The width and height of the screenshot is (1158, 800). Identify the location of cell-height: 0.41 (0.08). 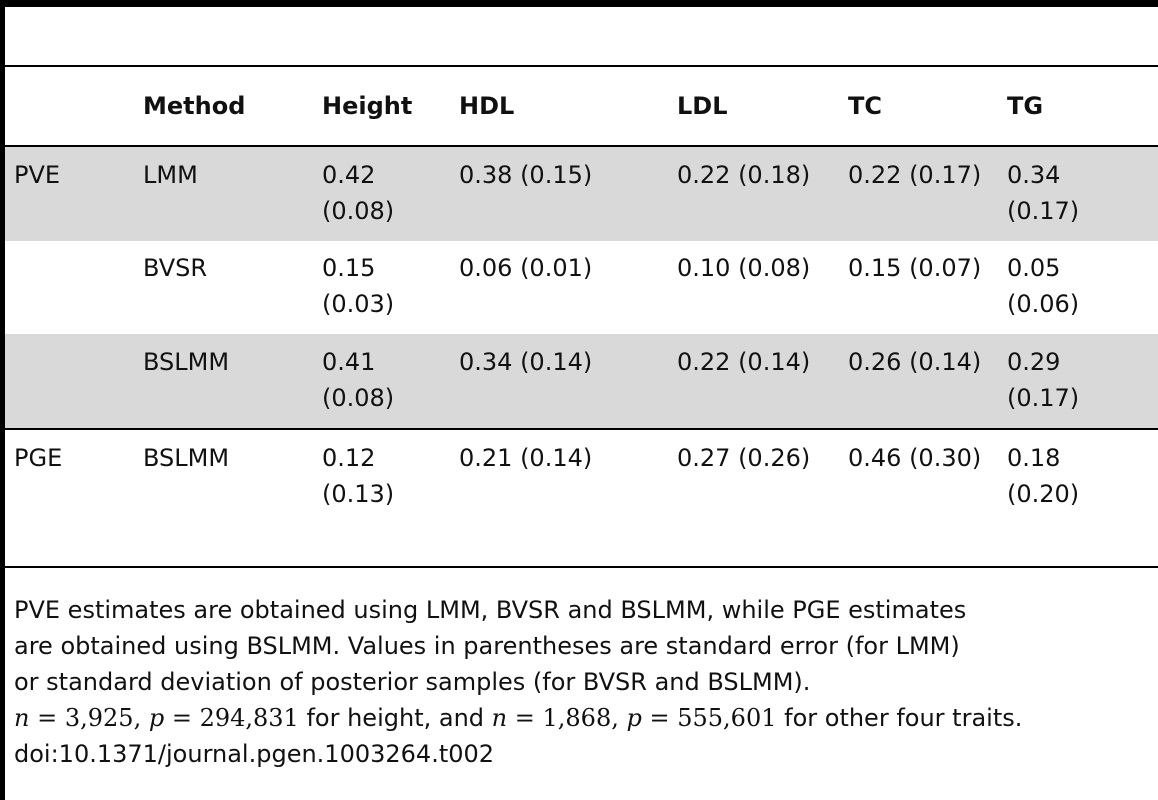
(358, 380).